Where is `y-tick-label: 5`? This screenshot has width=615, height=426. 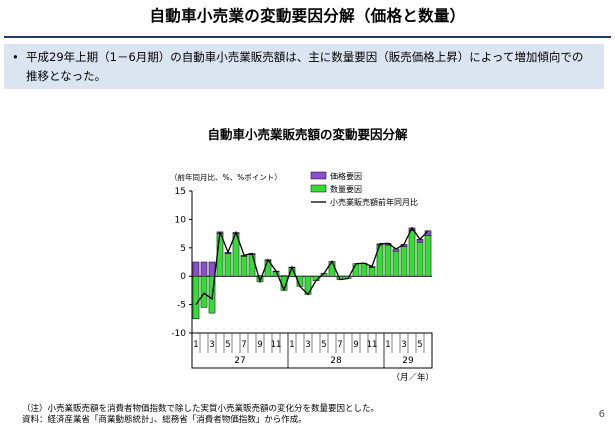 y-tick-label: 5 is located at coordinates (183, 249).